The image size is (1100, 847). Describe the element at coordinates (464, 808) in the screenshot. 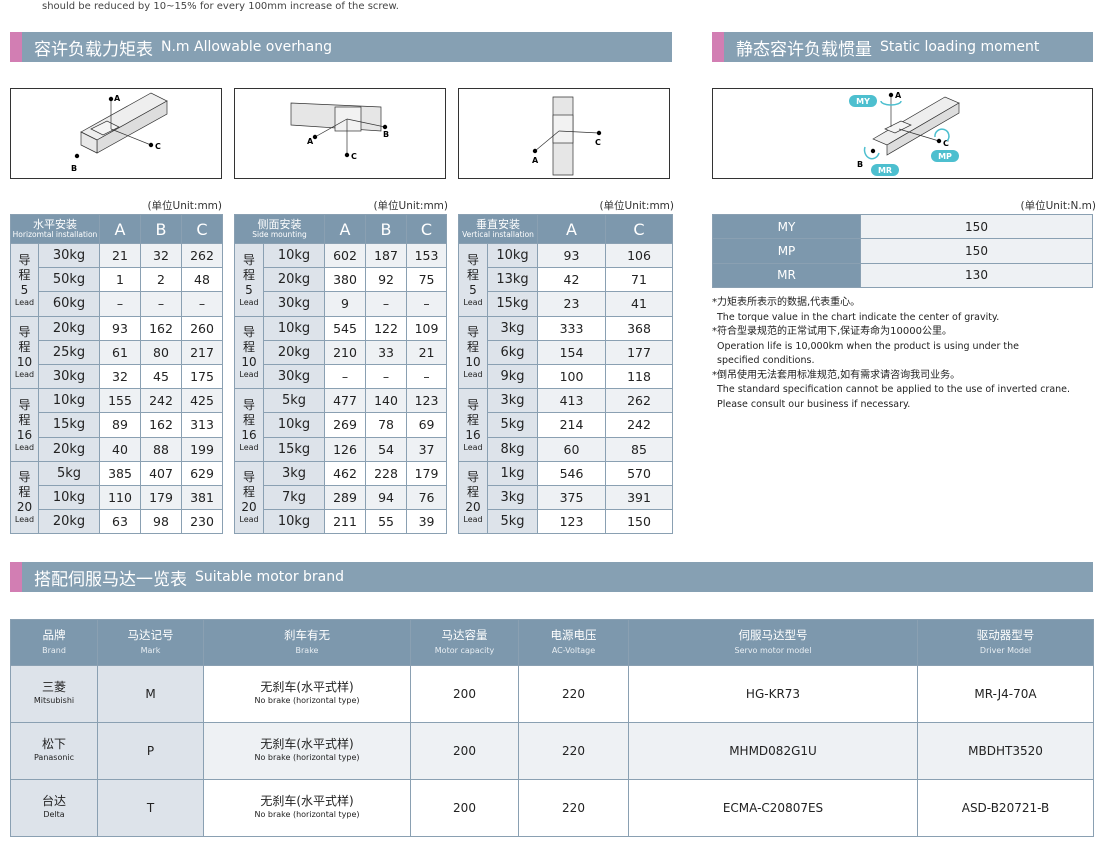

I see `capacity-cell: 200` at that location.